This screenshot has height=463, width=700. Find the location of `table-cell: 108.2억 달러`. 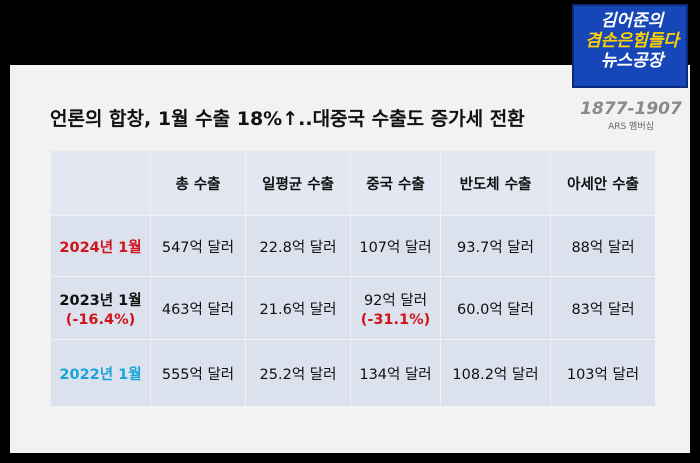

table-cell: 108.2억 달러 is located at coordinates (495, 373).